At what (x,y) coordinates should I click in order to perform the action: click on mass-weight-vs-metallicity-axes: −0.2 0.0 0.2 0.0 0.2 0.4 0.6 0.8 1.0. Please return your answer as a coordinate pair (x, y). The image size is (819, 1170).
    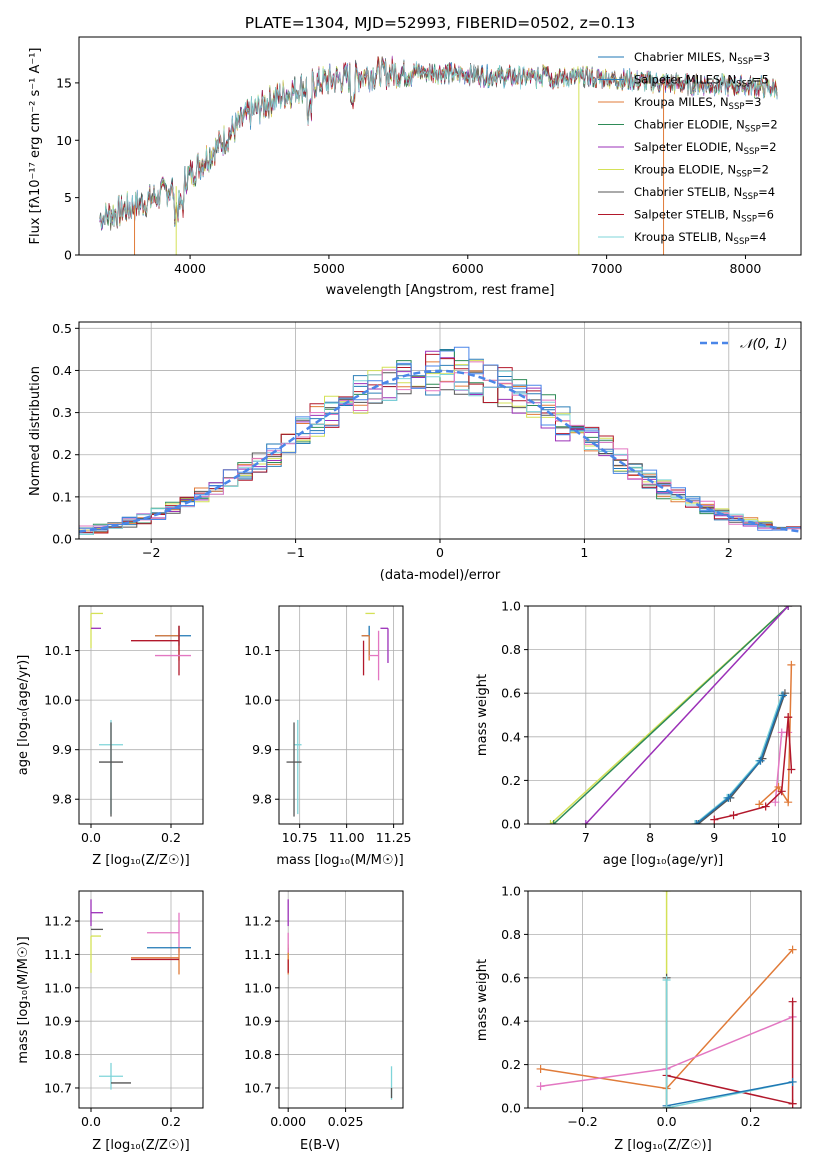
    Looking at the image, I should click on (651, 1006).